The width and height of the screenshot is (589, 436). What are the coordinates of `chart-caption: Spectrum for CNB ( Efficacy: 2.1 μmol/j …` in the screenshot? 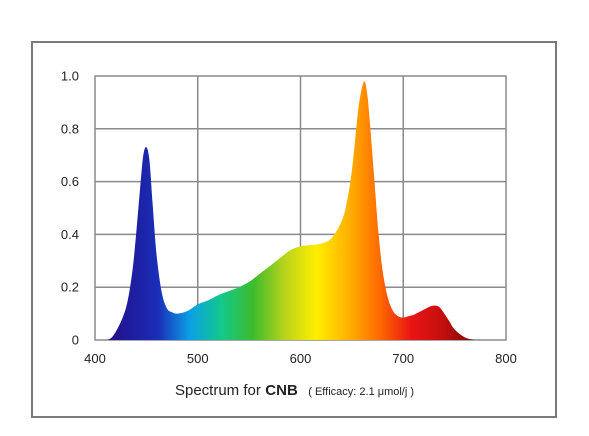 It's located at (294, 391).